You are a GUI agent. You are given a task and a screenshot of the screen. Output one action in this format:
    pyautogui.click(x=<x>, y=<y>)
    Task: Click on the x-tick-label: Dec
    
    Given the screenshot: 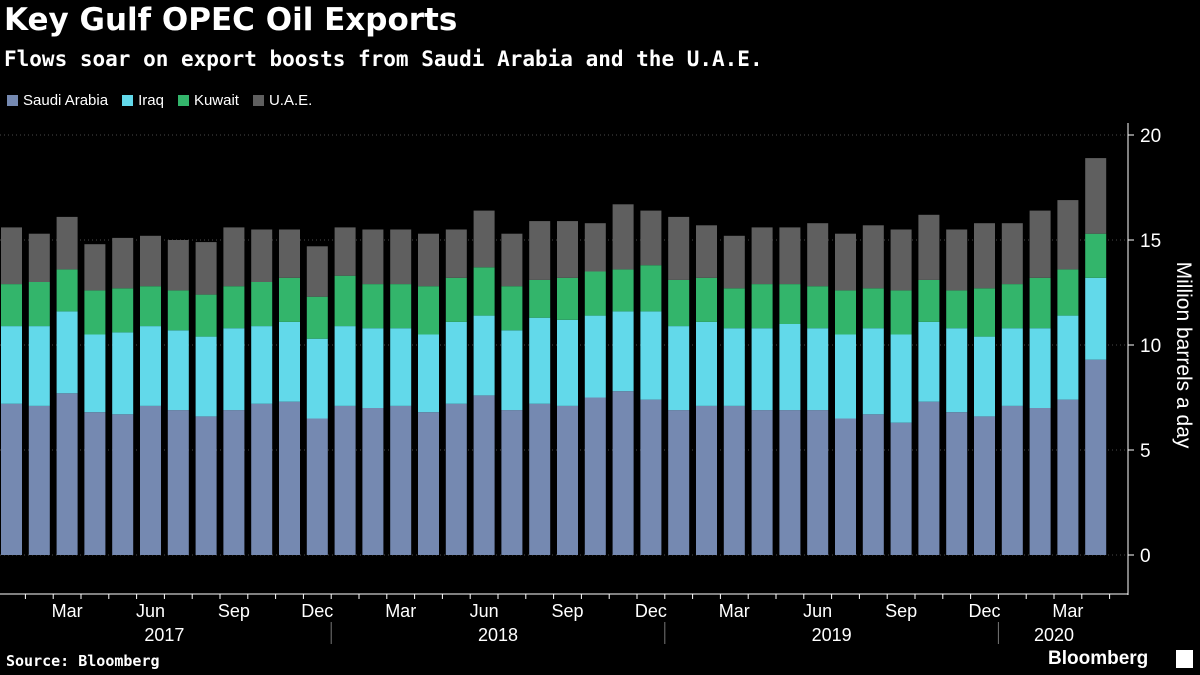 What is the action you would take?
    pyautogui.click(x=651, y=611)
    